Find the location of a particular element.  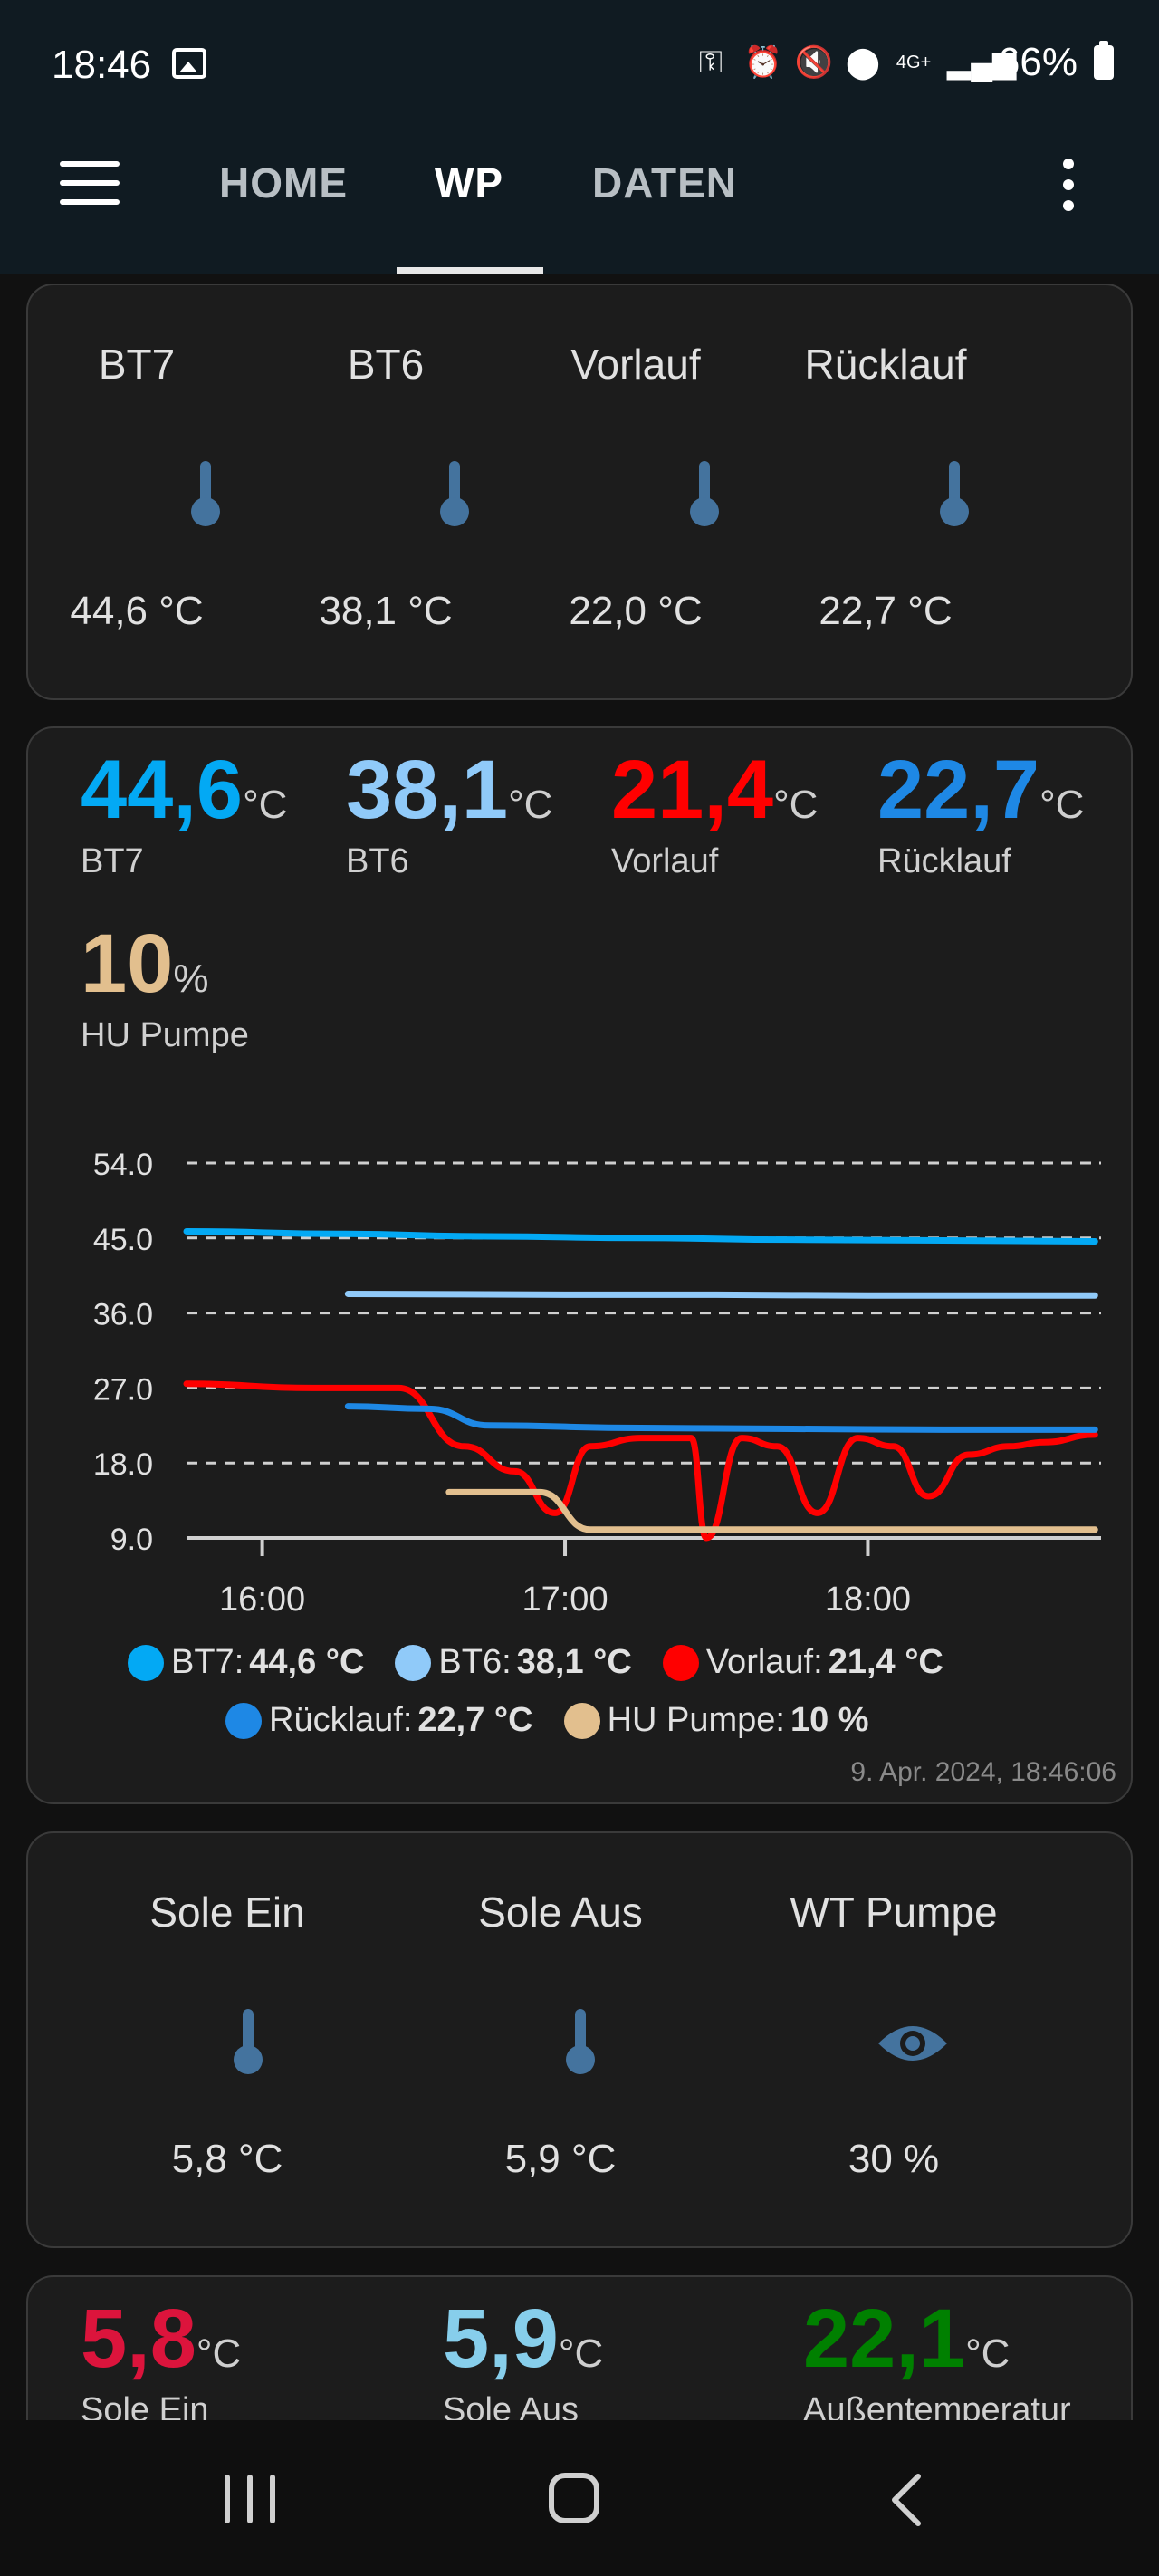

menu-icon is located at coordinates (90, 184).